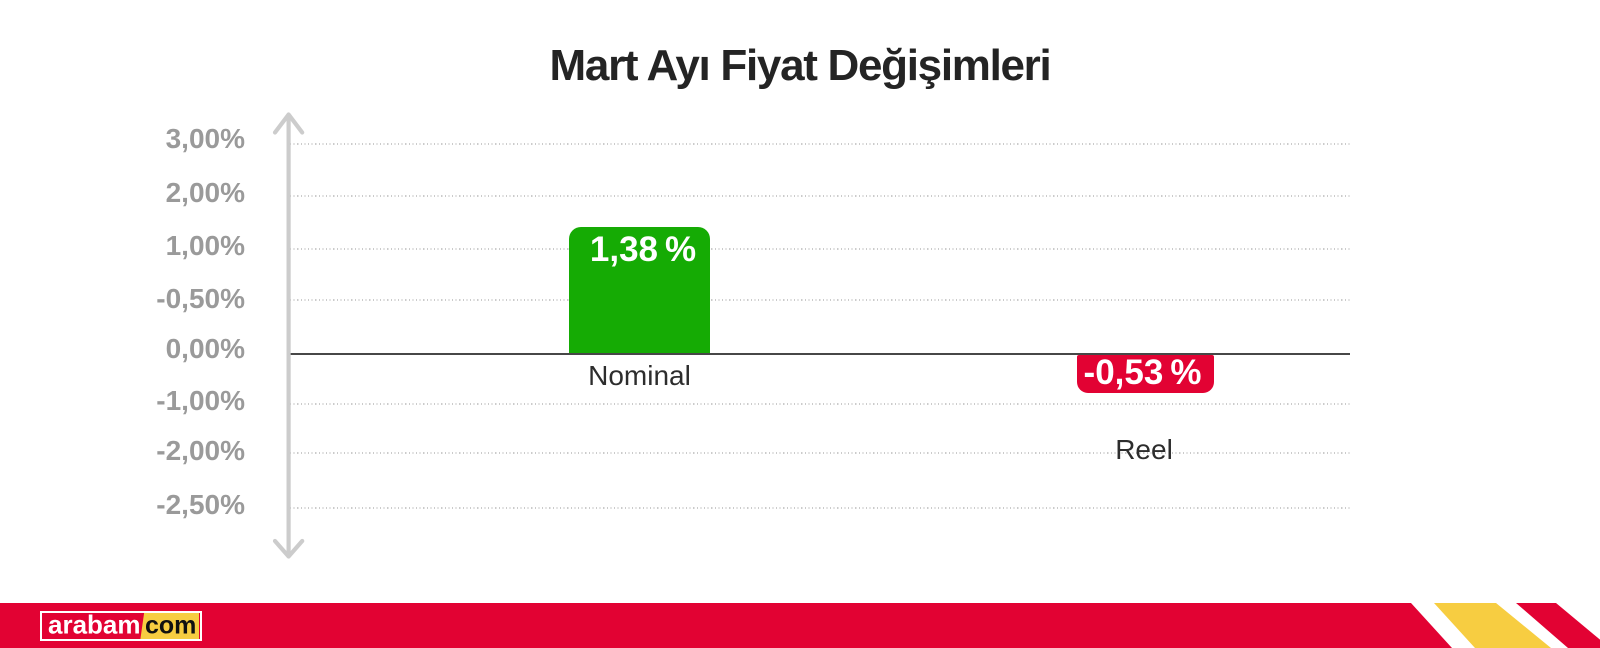  What do you see at coordinates (94, 625) in the screenshot?
I see `svg-text: arabam` at bounding box center [94, 625].